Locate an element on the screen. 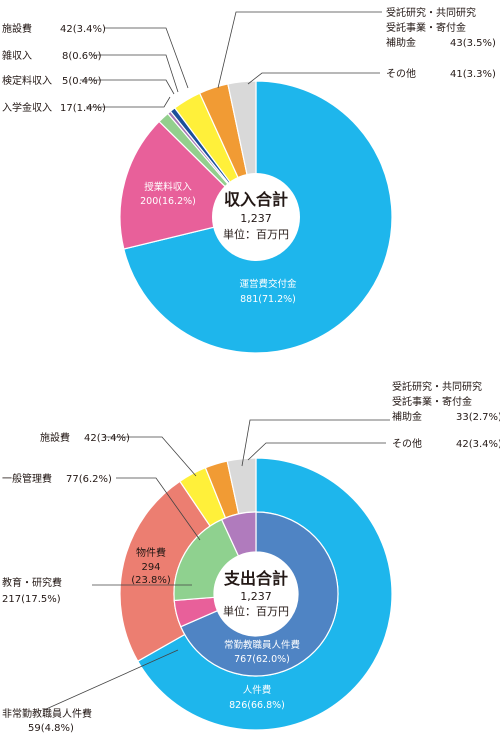 Image resolution: width=500 pixels, height=734 pixels. income-leader-受託研究 is located at coordinates (299, 50).